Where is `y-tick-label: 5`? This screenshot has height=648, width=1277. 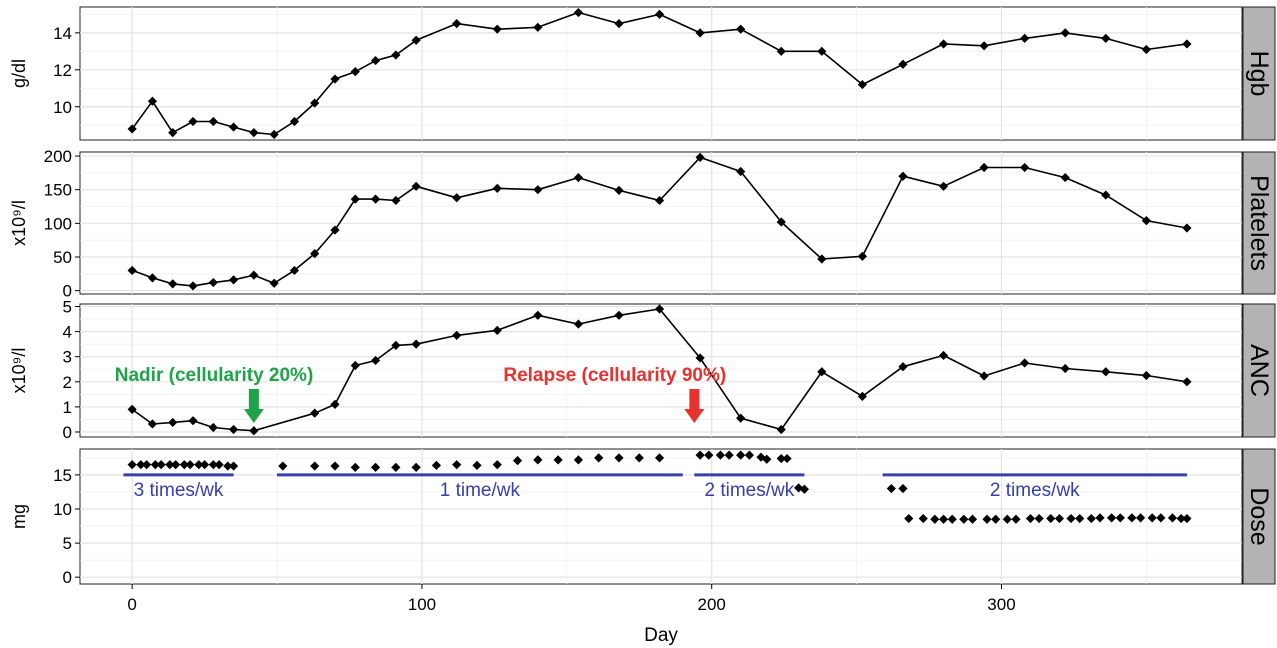
y-tick-label: 5 is located at coordinates (67, 543).